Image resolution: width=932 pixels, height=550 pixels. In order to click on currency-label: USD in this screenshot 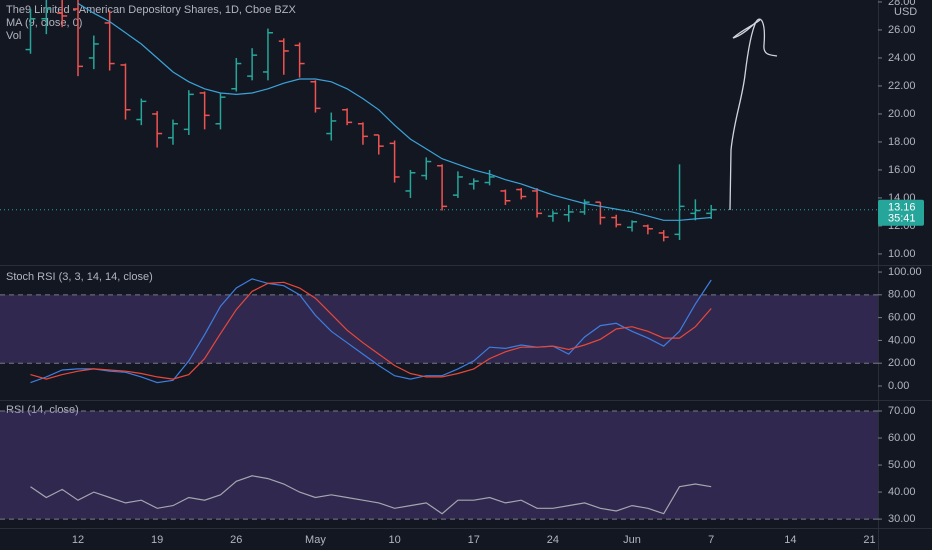, I will do `click(905, 12)`.